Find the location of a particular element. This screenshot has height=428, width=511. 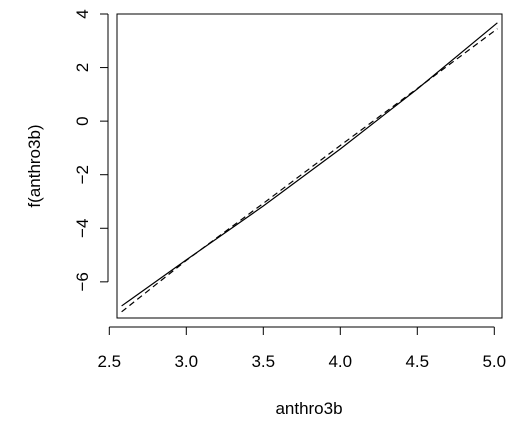

x-axis: 2.5 3.0 3.5 4.0 4.5 5.0 is located at coordinates (301, 348).